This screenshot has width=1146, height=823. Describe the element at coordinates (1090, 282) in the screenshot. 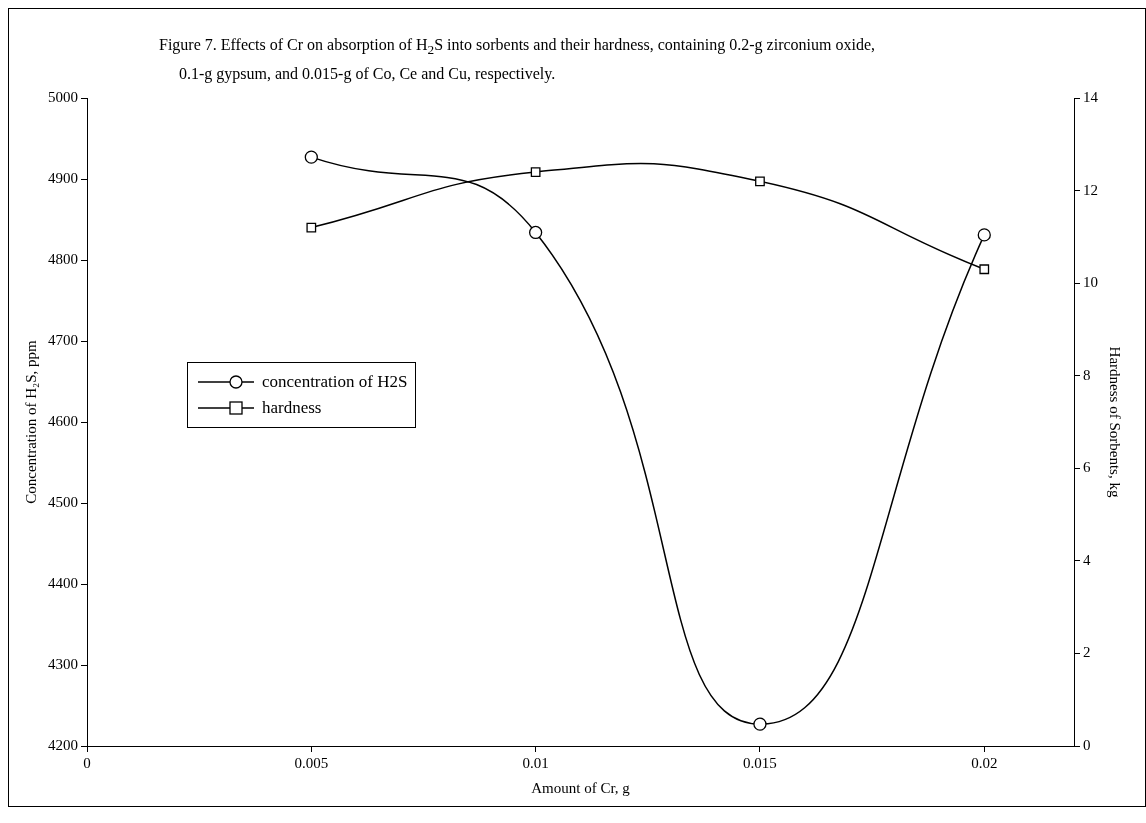

I see `y2-tick-label: 10` at that location.